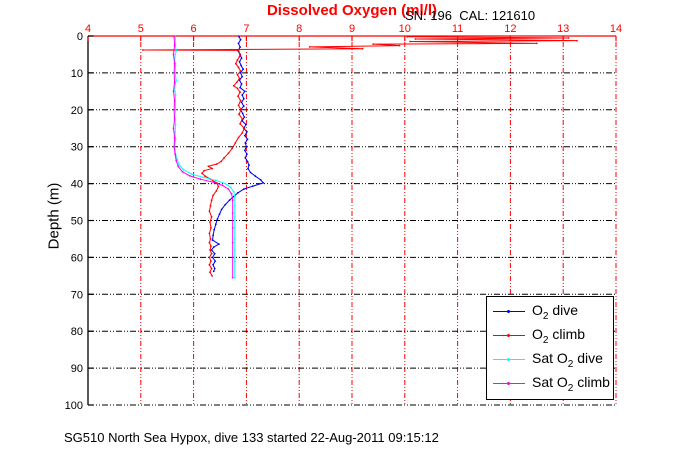 This screenshot has width=681, height=454. Describe the element at coordinates (77, 111) in the screenshot. I see `y-tick-label-20: 20` at that location.